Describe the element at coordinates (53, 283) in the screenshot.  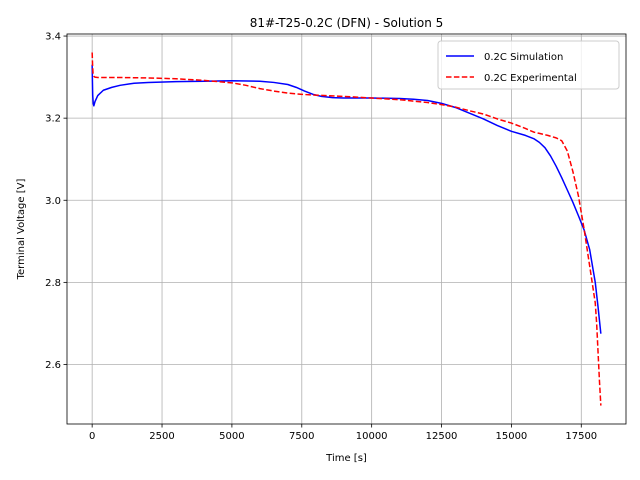
I see `y-tick-label: 2.8` at that location.